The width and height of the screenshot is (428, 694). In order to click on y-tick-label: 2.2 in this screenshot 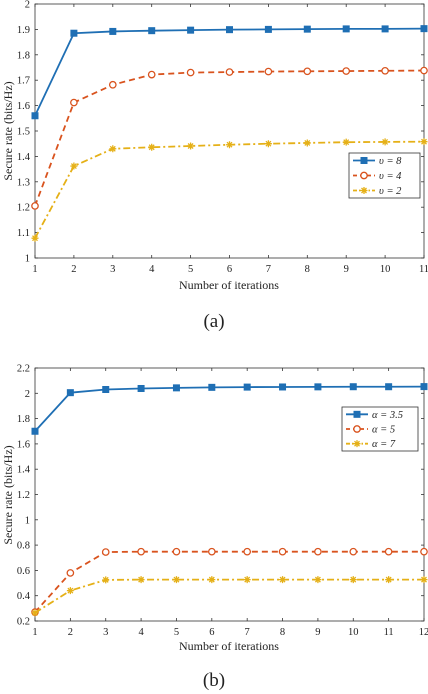, I will do `click(23, 369)`.